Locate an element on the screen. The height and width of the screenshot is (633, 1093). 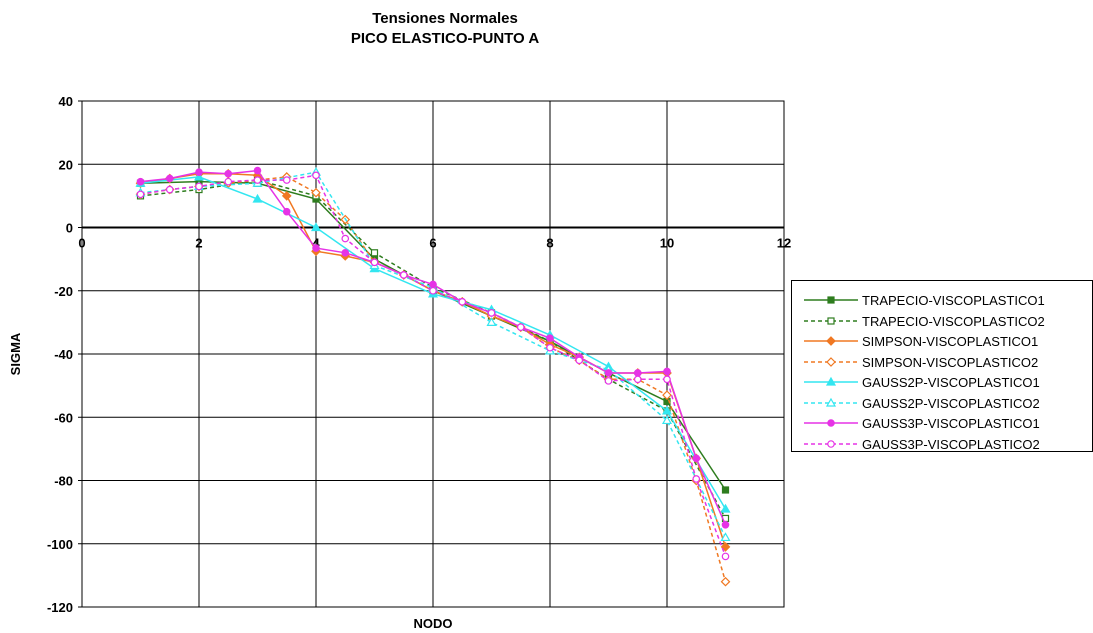
legend-item: SIMPSON-VISCOPLASTICO1 is located at coordinates (942, 342).